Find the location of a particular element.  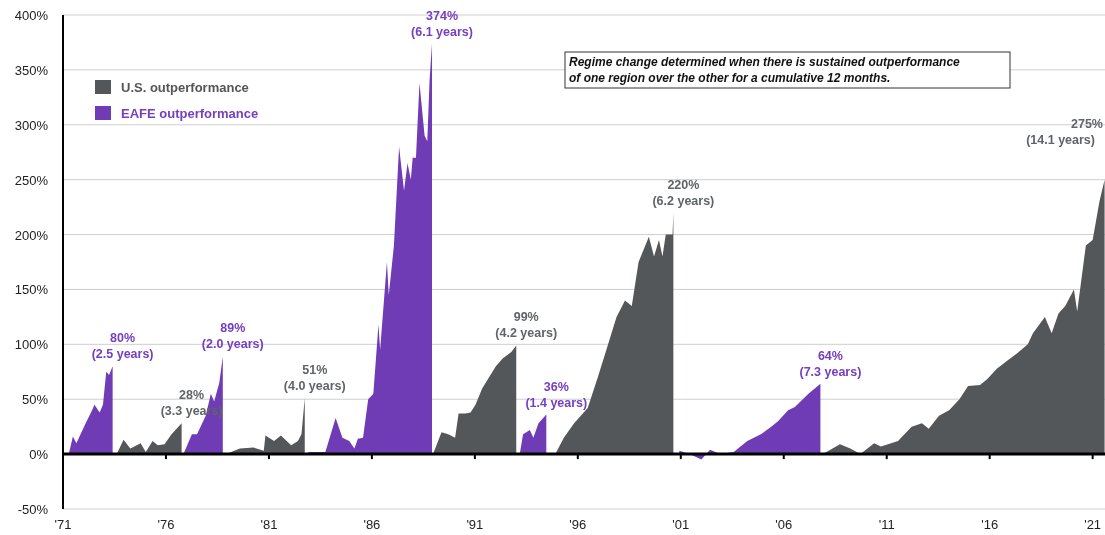

annotation: 275% (14.1 years) is located at coordinates (1064, 132).